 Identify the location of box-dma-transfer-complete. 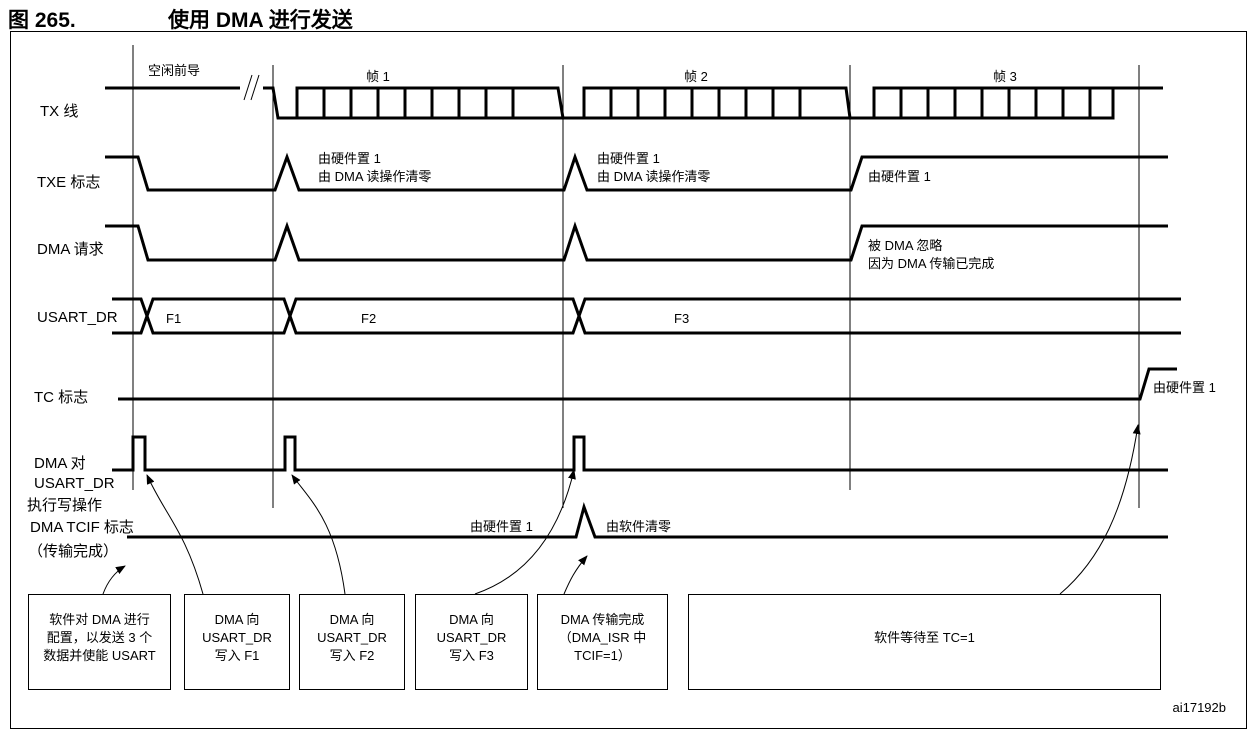
(602, 642).